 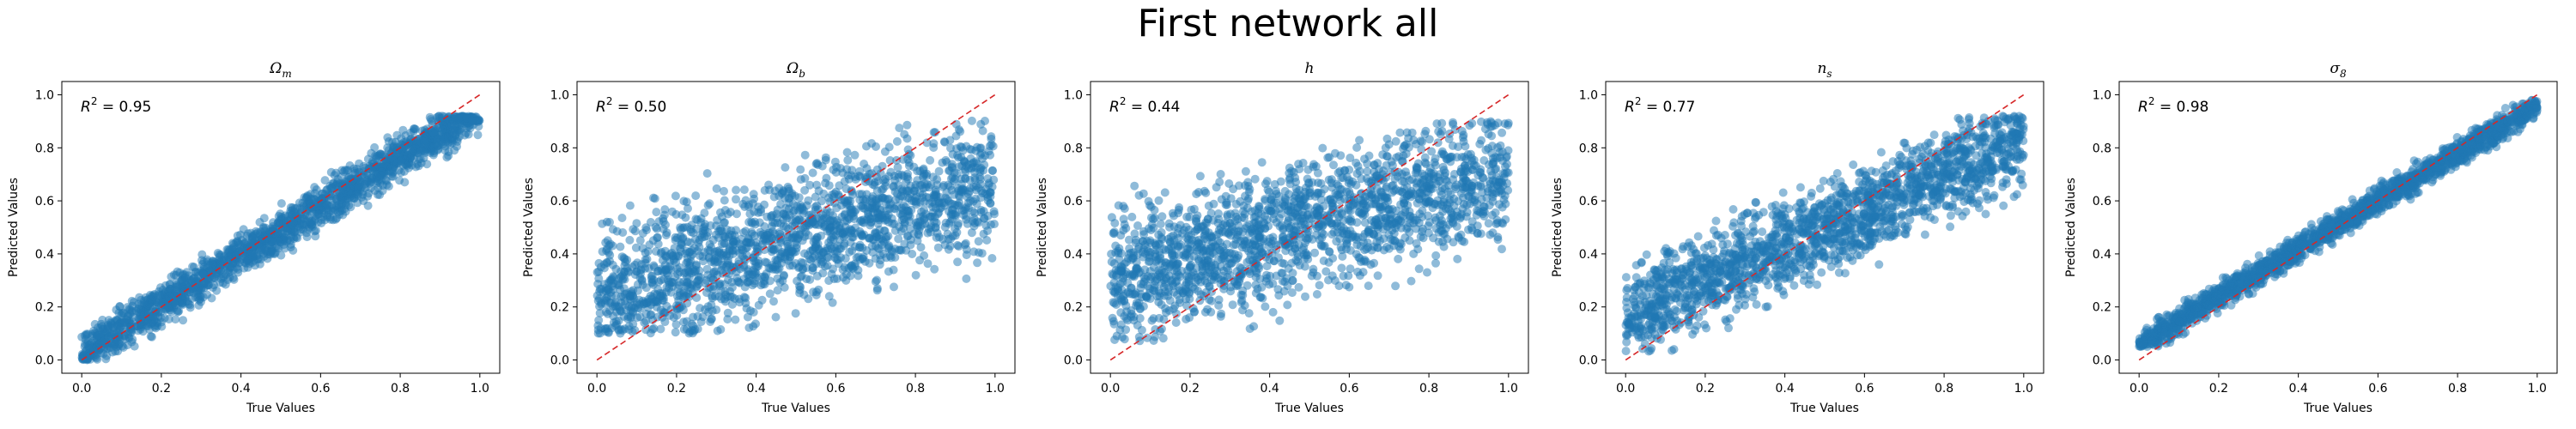 I want to click on y-tick-label: 1.0, so click(x=44, y=95).